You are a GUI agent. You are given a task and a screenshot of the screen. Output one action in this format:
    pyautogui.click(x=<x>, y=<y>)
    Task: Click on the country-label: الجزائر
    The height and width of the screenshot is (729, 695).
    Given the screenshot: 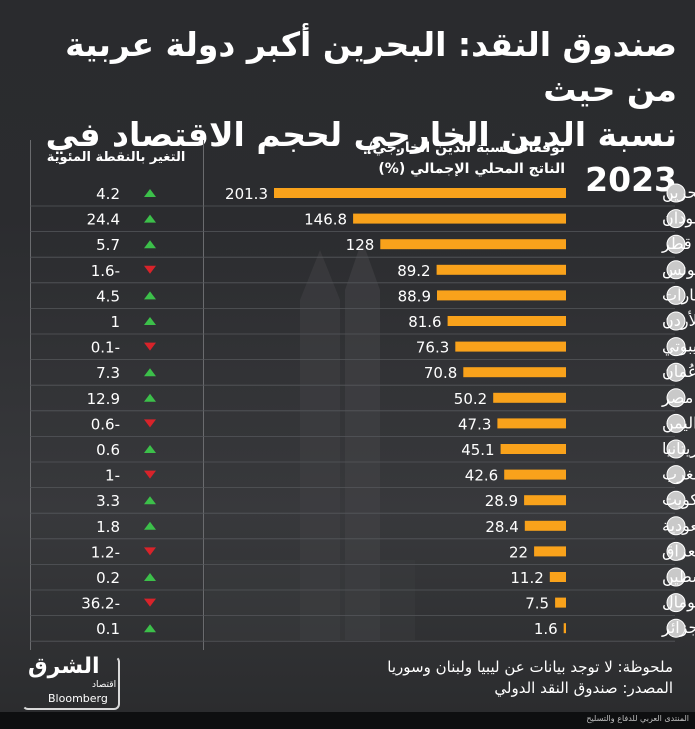 What is the action you would take?
    pyautogui.click(x=678, y=628)
    